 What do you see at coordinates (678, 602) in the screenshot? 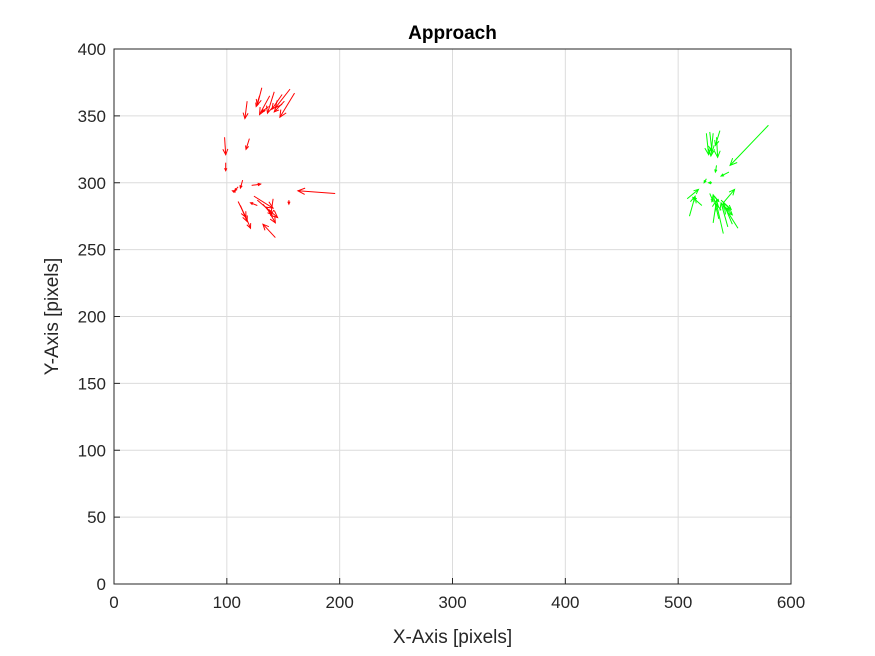
I see `x-tick-label: 500` at bounding box center [678, 602].